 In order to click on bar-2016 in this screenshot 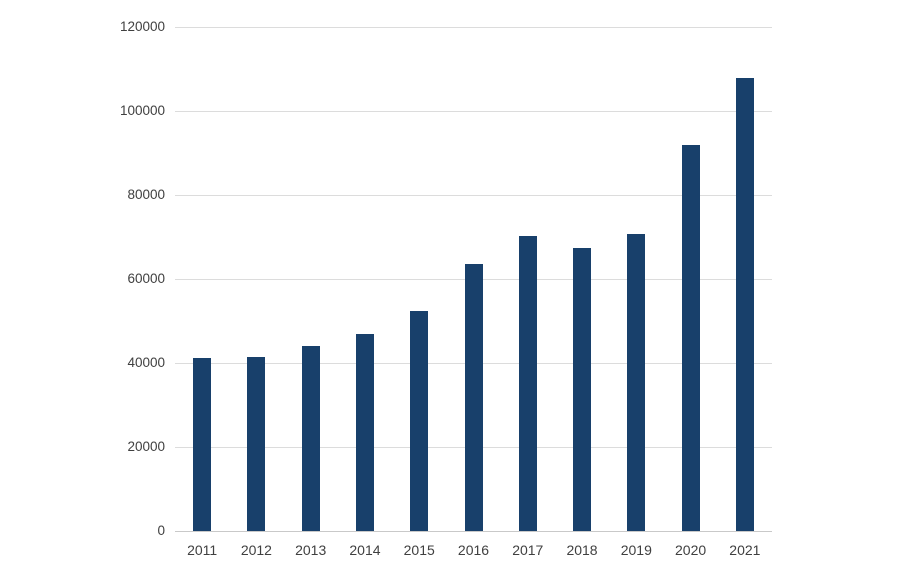, I will do `click(473, 397)`.